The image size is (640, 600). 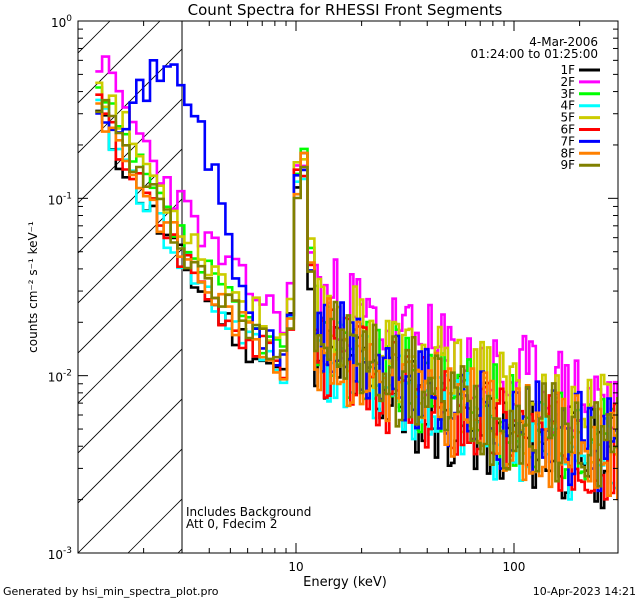 What do you see at coordinates (231, 524) in the screenshot?
I see `annotation-attenuator: Att 0, Fdecim 2` at bounding box center [231, 524].